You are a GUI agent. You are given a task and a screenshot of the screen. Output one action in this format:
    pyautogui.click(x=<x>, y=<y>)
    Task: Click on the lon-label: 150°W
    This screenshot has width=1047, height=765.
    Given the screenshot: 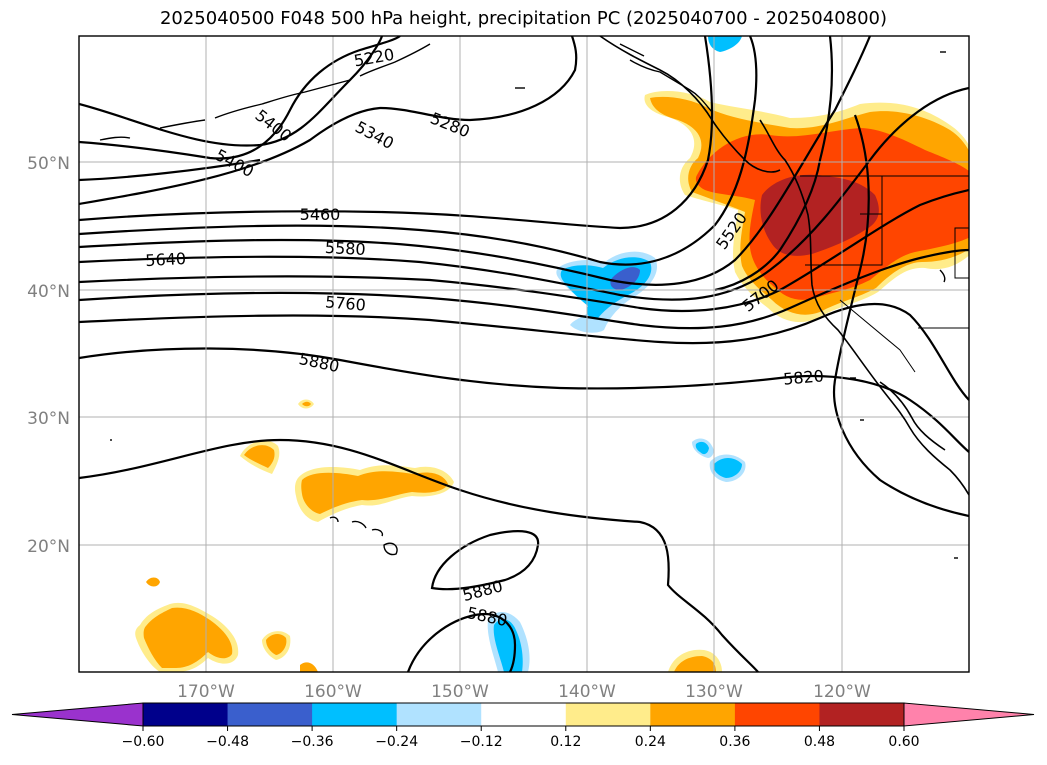 What is the action you would take?
    pyautogui.click(x=460, y=692)
    